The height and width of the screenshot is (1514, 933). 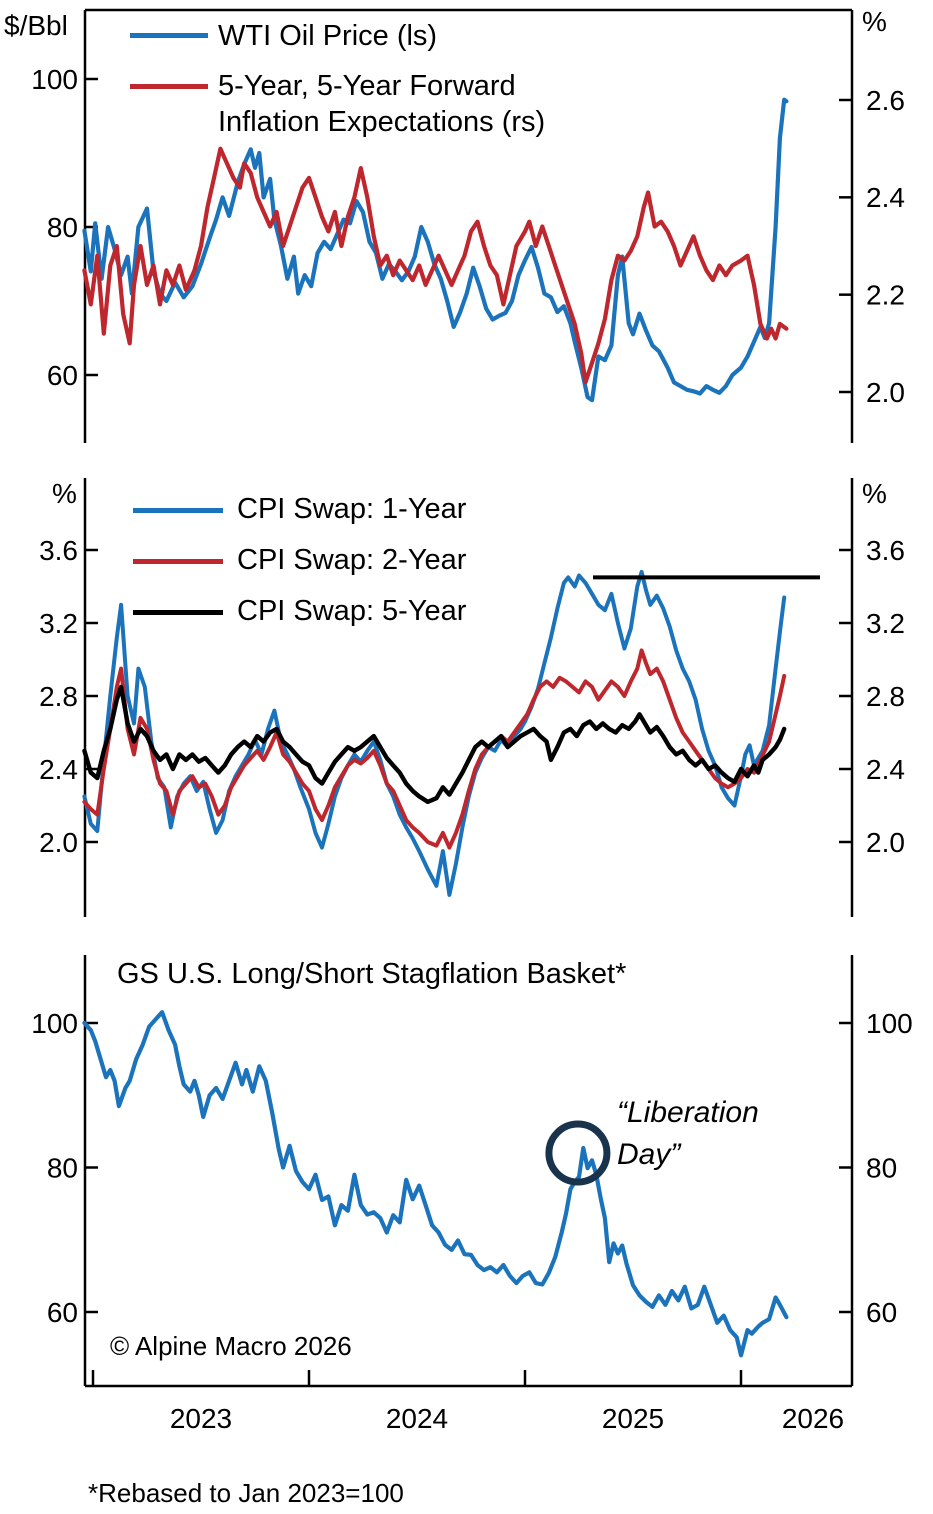 What do you see at coordinates (367, 86) in the screenshot?
I see `legend-label-5y5y-line1: 5-Year, 5-Year Forward` at bounding box center [367, 86].